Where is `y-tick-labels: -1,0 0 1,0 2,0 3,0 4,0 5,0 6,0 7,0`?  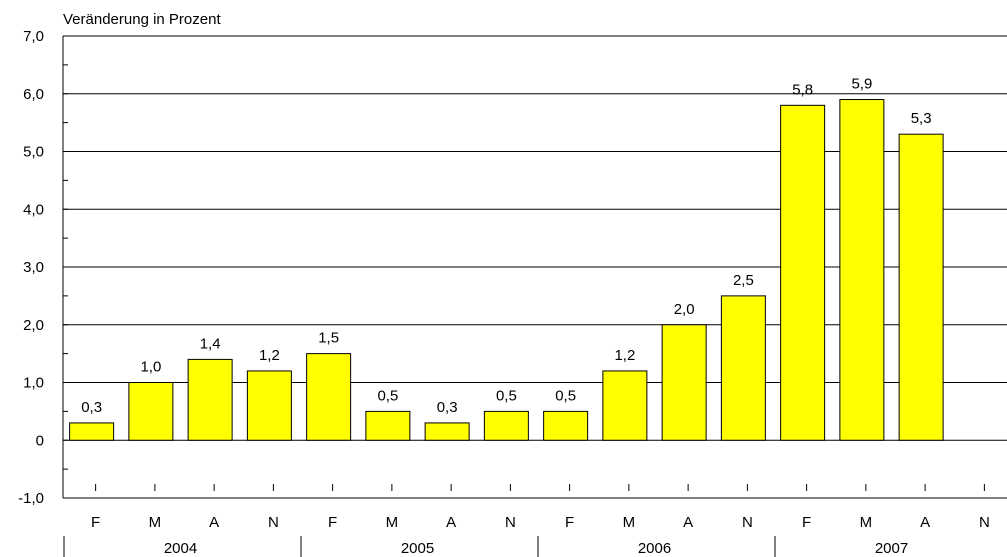
y-tick-labels: -1,0 0 1,0 2,0 3,0 4,0 5,0 6,0 7,0 is located at coordinates (31, 267).